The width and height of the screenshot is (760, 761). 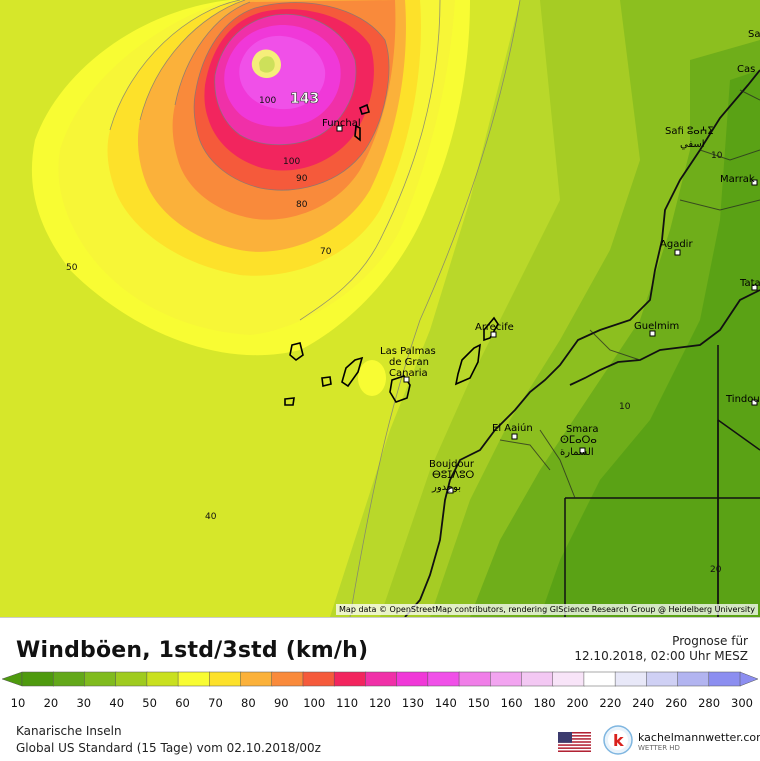 I want to click on city-label-marrakech: Marrak, so click(x=737, y=179).